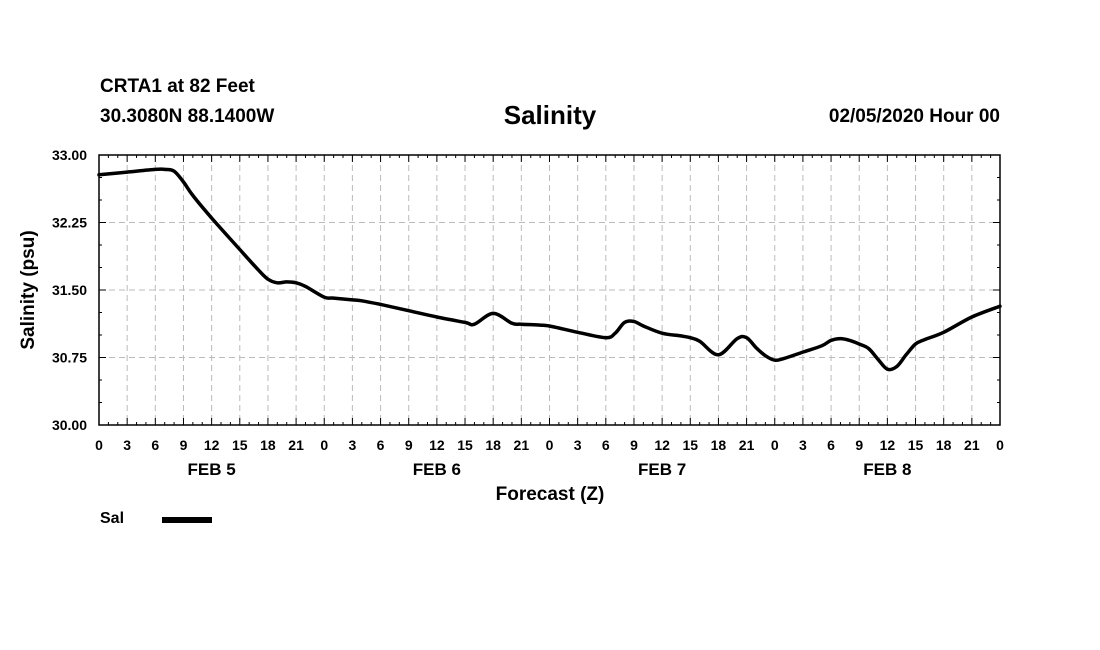  I want to click on y-tick-label: 30.75, so click(69, 358).